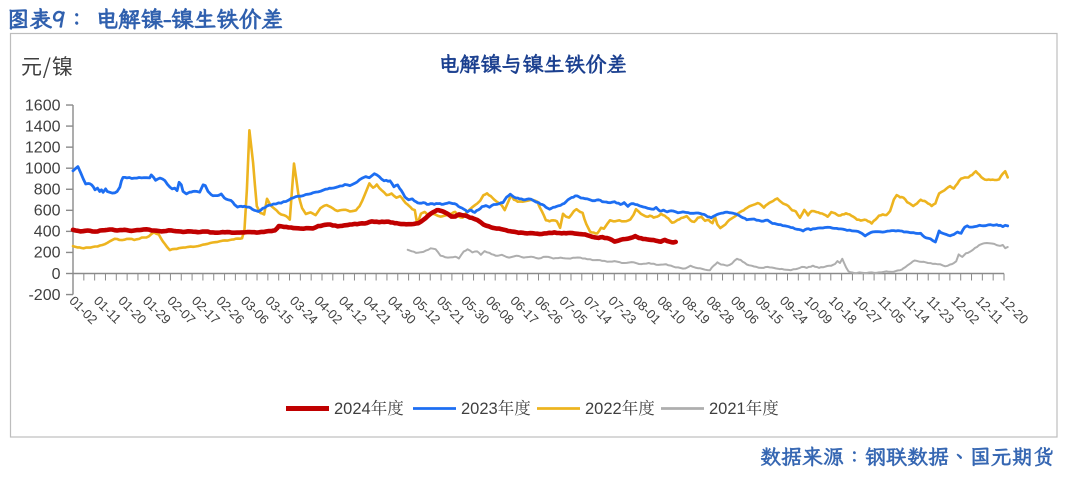 This screenshot has height=488, width=1080. Describe the element at coordinates (56, 274) in the screenshot. I see `svg-text: 0` at that location.